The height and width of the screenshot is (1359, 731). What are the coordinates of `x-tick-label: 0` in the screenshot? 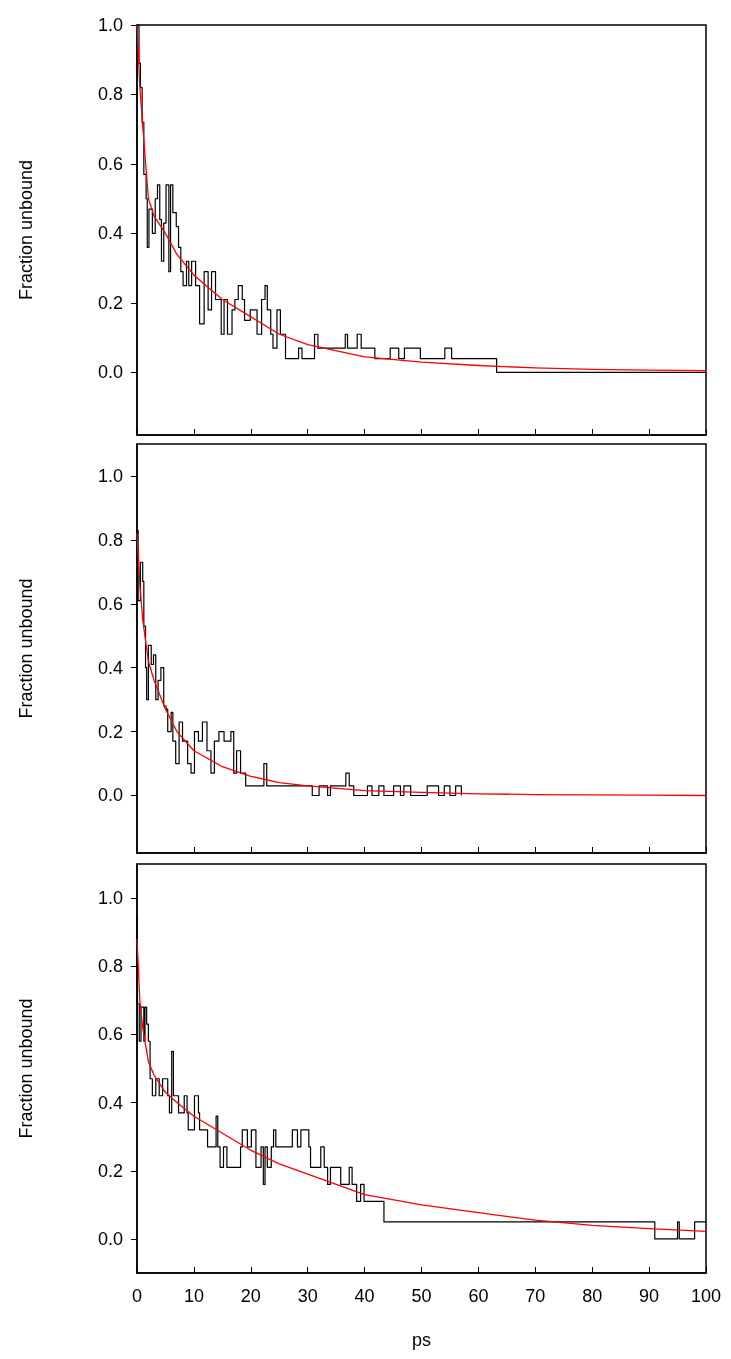 It's located at (137, 1296).